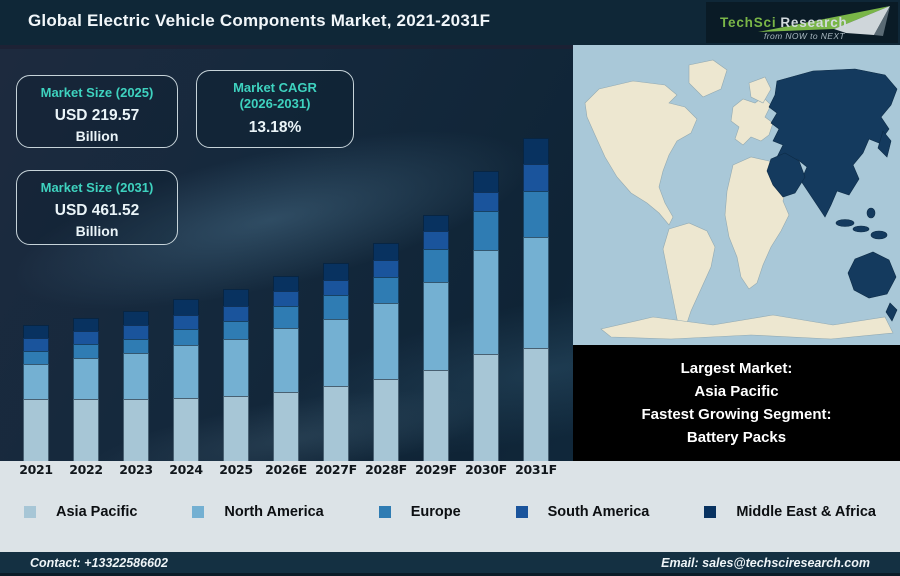 Image resolution: width=900 pixels, height=576 pixels. What do you see at coordinates (450, 47) in the screenshot?
I see `title-divider` at bounding box center [450, 47].